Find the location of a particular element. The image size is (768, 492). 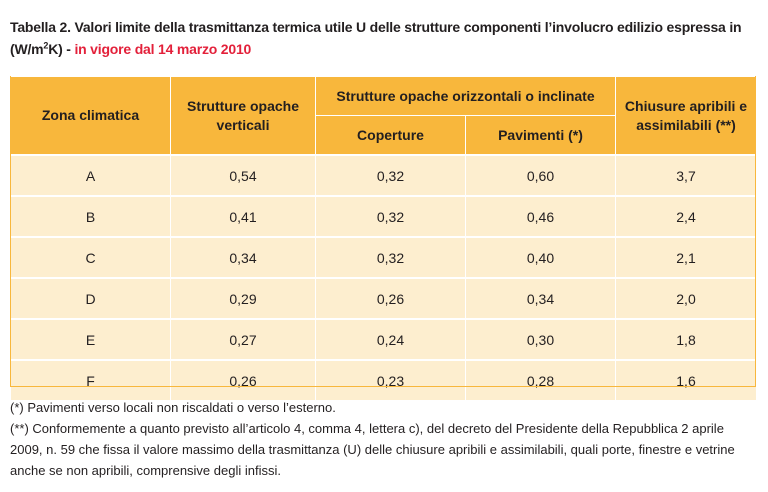

cell-chiusure: 2,4 is located at coordinates (686, 216).